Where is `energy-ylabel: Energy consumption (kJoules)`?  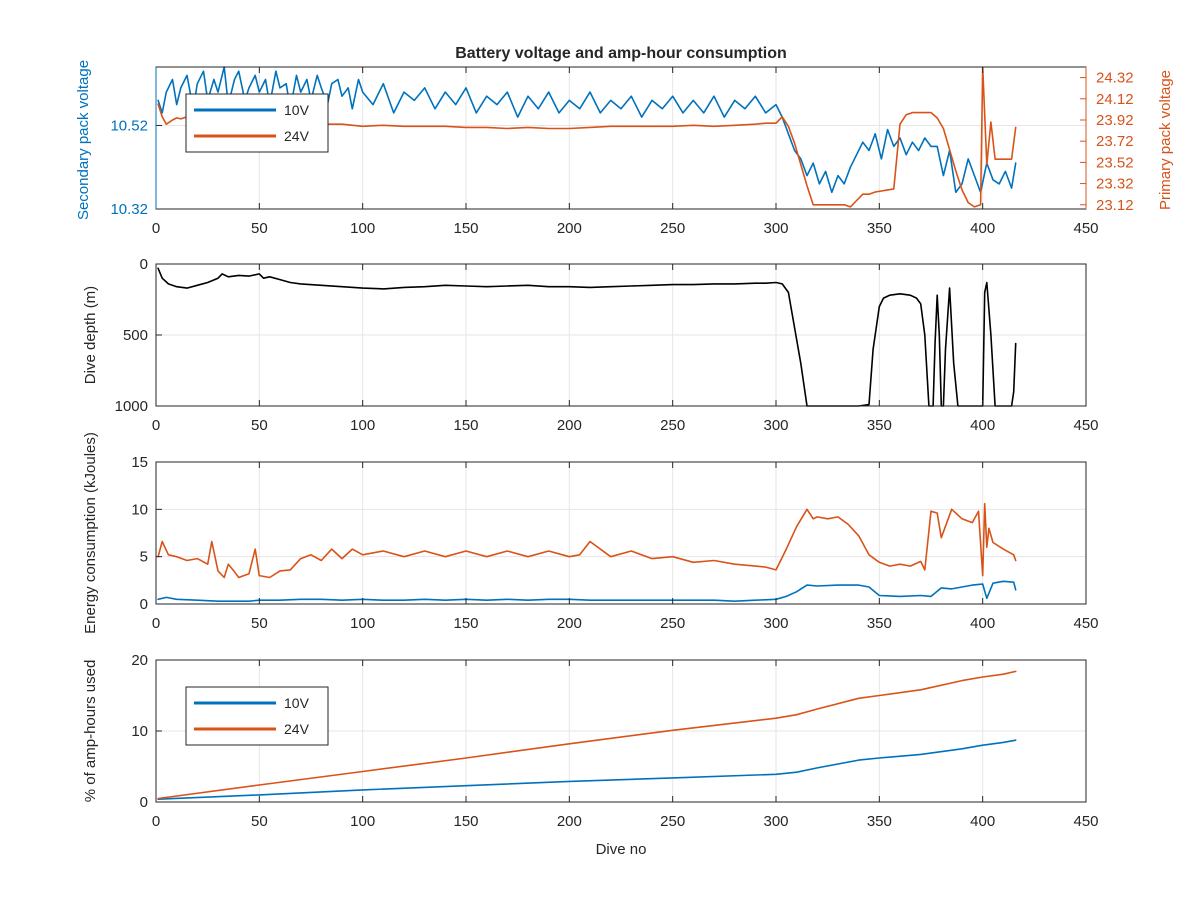
energy-ylabel: Energy consumption (kJoules) is located at coordinates (90, 533).